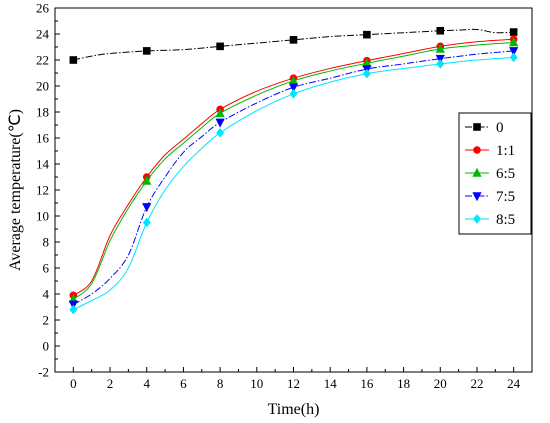 This screenshot has height=423, width=550. I want to click on legend-entry: 7:5, so click(490, 197).